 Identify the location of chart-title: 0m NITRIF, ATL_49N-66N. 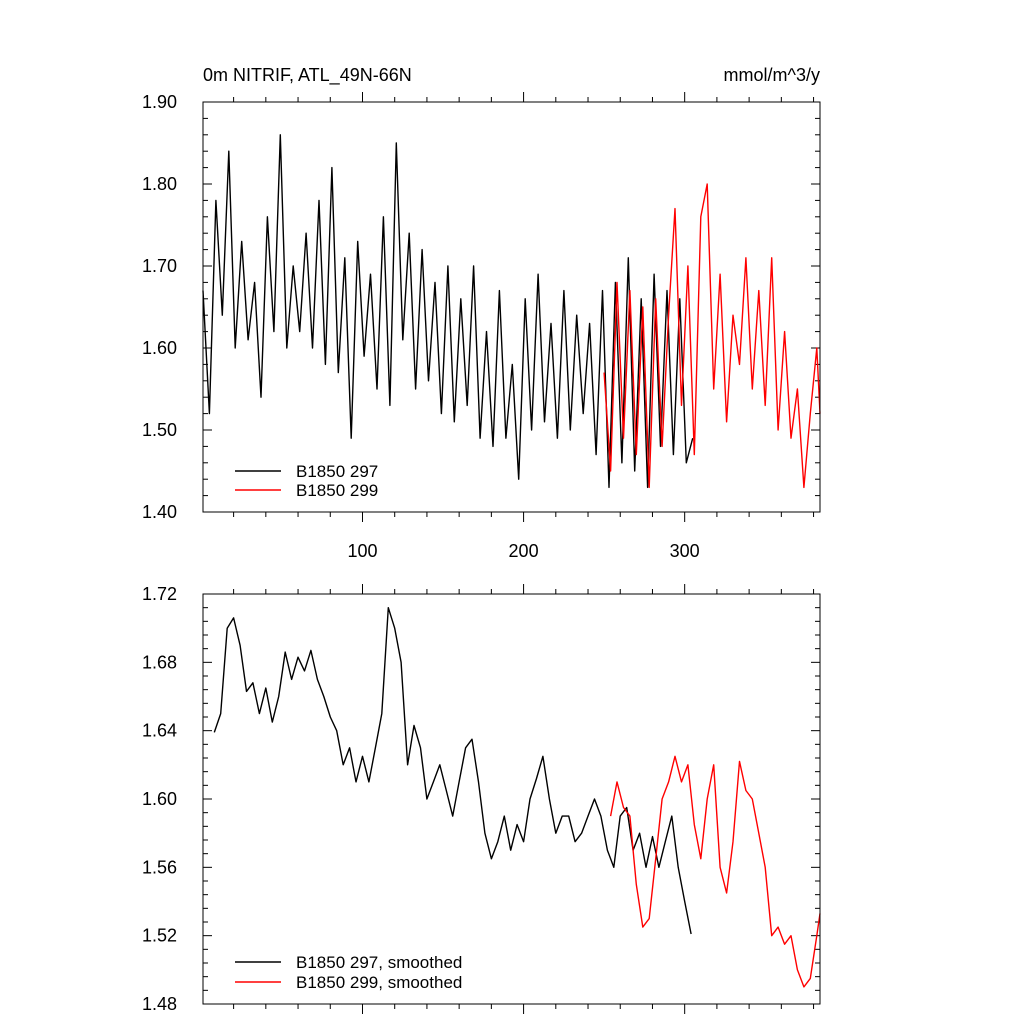
(307, 75).